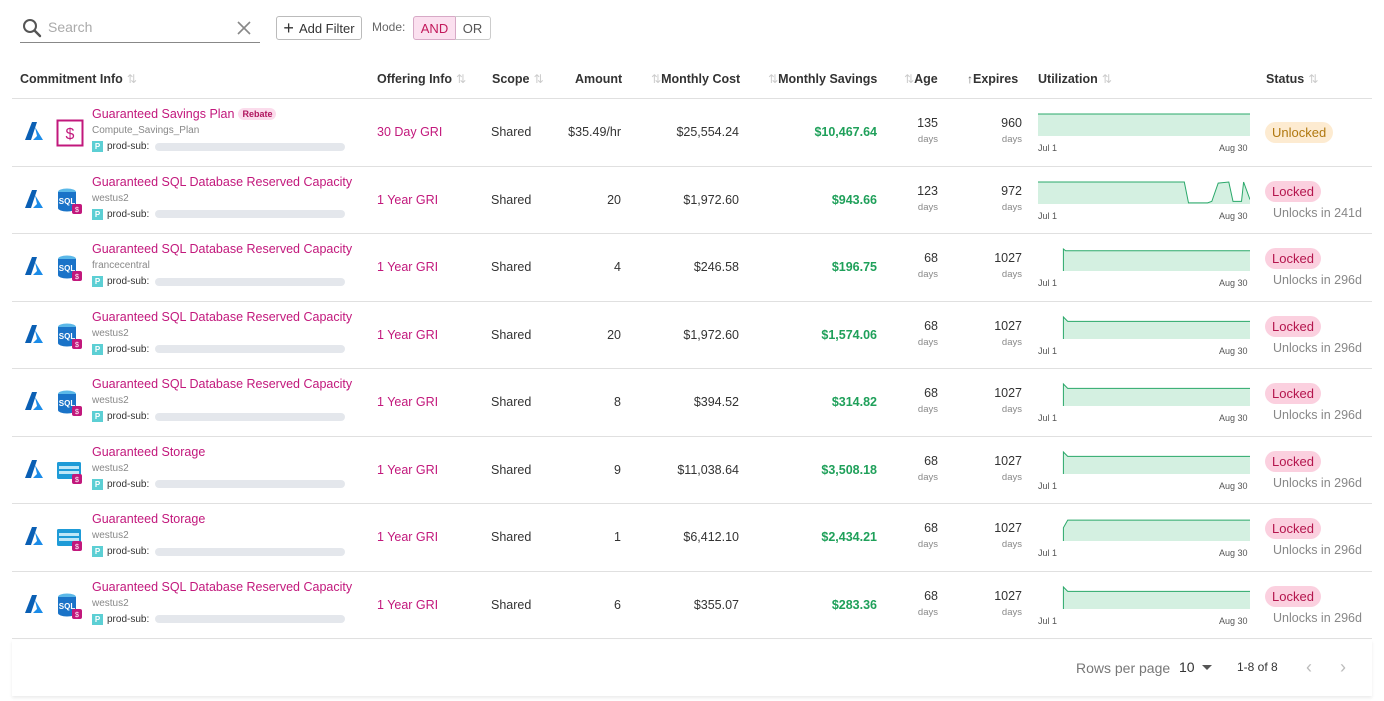  I want to click on monthly-savings: $2,434.21, so click(849, 537).